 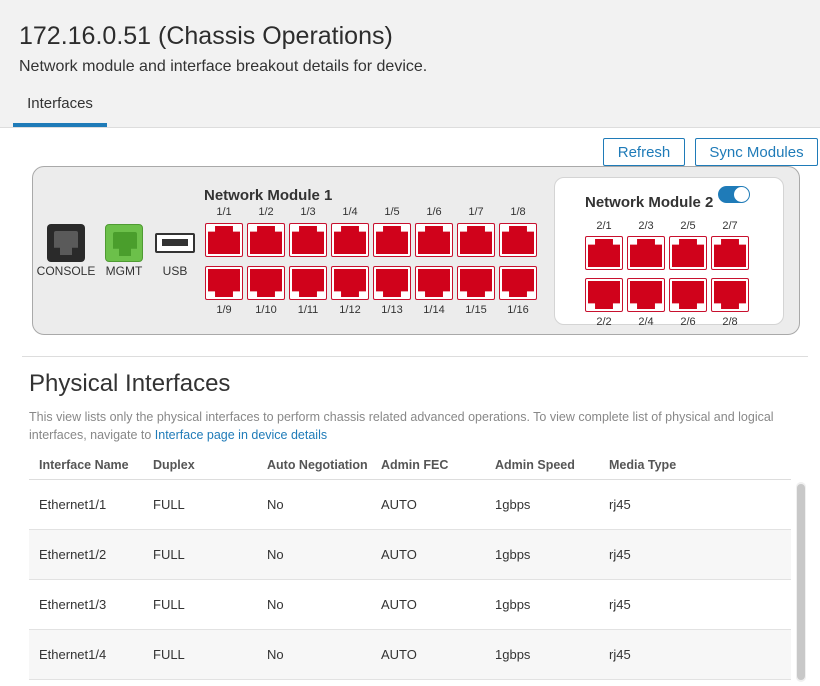 I want to click on table-row: Ethernet1/4 FULL No AUTO 1gbps rj45, so click(x=410, y=655).